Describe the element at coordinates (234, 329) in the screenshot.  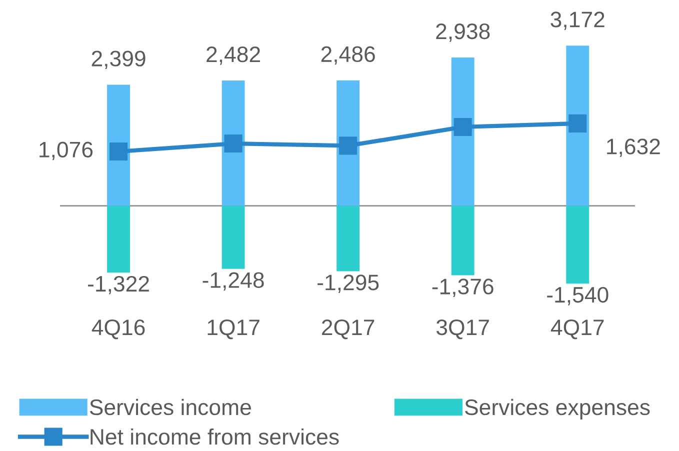
I see `x-tick-label: 1Q17` at that location.